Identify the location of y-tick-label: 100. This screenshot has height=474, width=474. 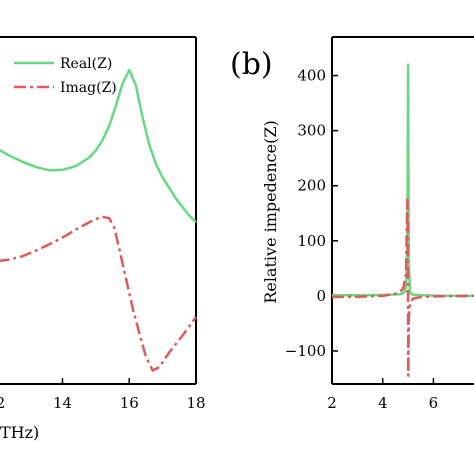
(311, 241).